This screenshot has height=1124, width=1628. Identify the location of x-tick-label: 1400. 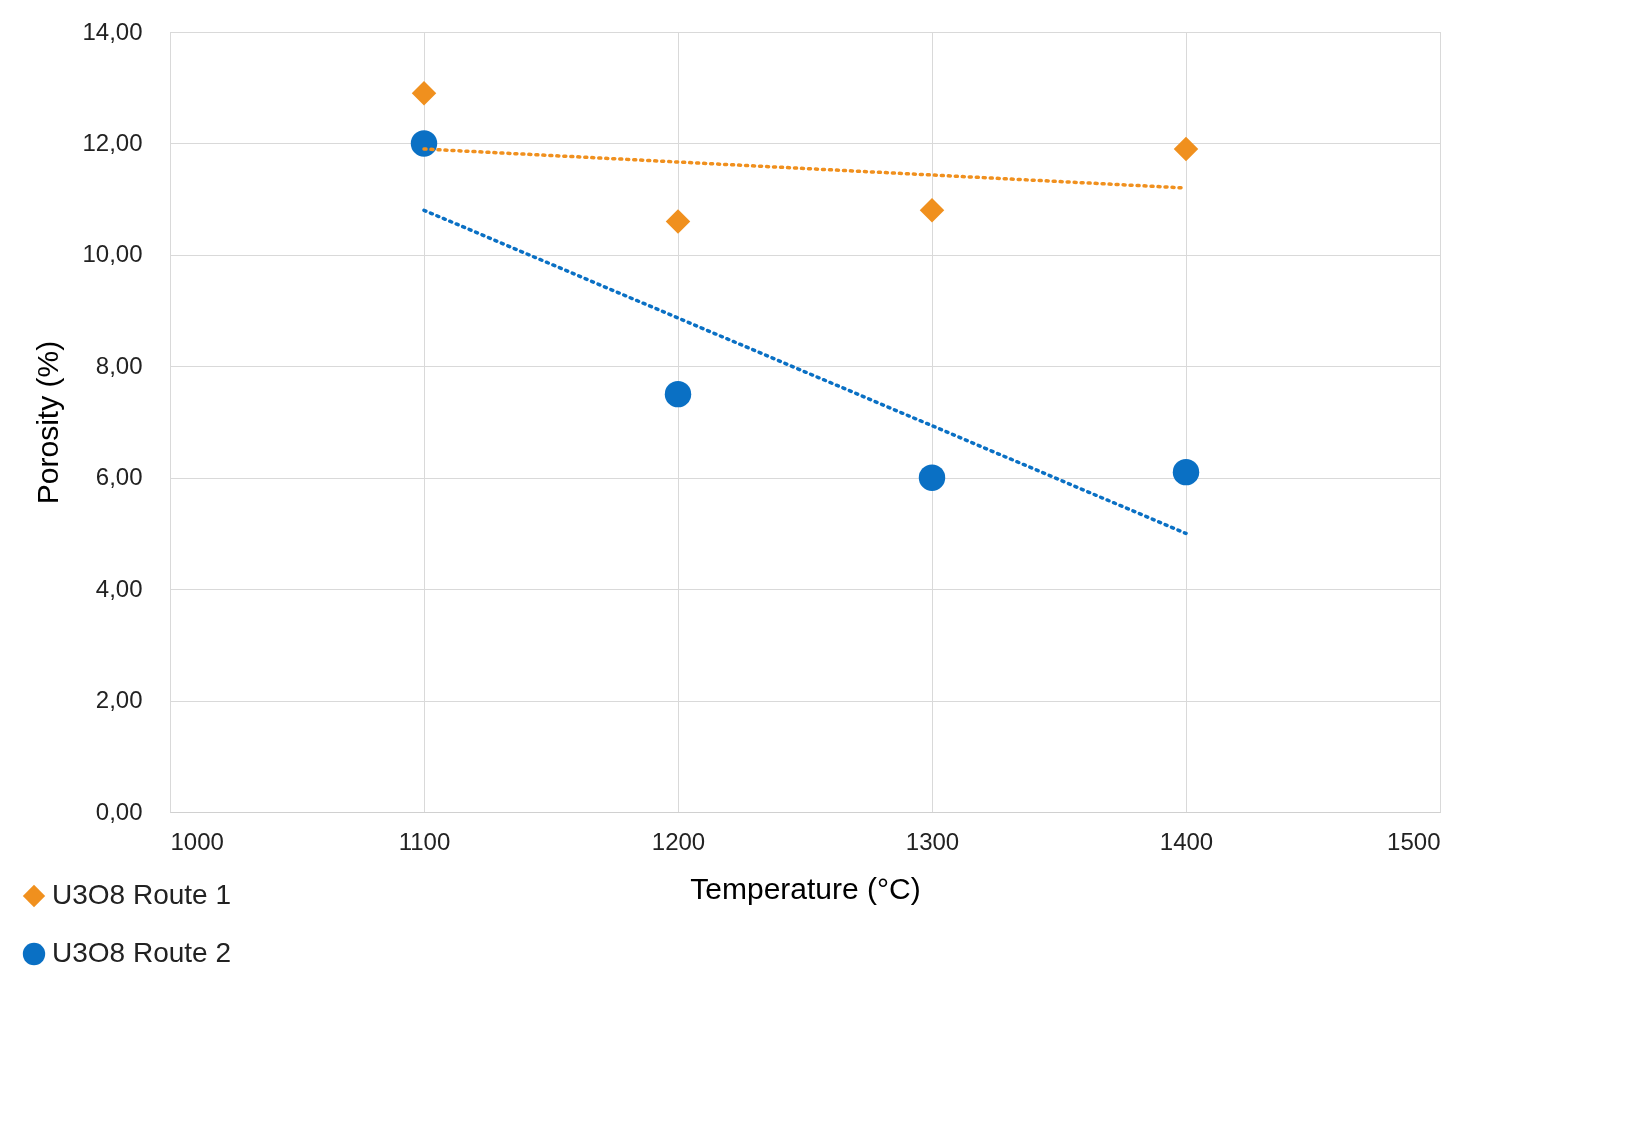
(1186, 841).